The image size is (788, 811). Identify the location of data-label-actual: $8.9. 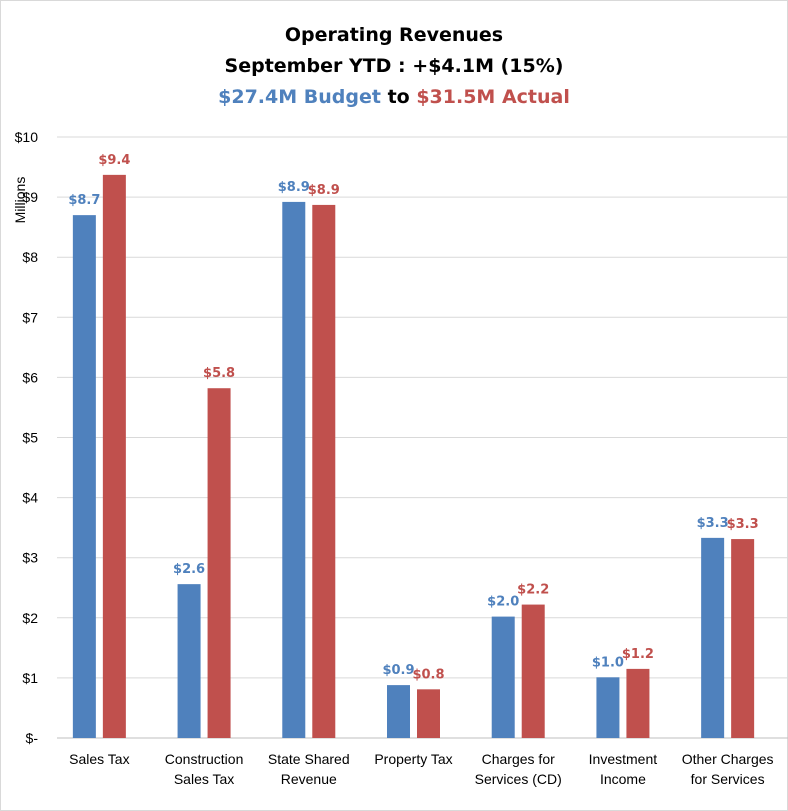
(324, 190).